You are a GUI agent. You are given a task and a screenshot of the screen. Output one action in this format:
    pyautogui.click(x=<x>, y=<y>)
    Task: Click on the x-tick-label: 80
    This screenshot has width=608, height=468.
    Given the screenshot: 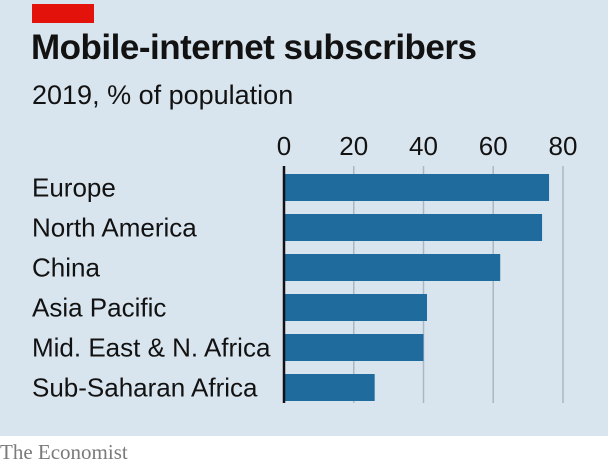 What is the action you would take?
    pyautogui.click(x=563, y=146)
    